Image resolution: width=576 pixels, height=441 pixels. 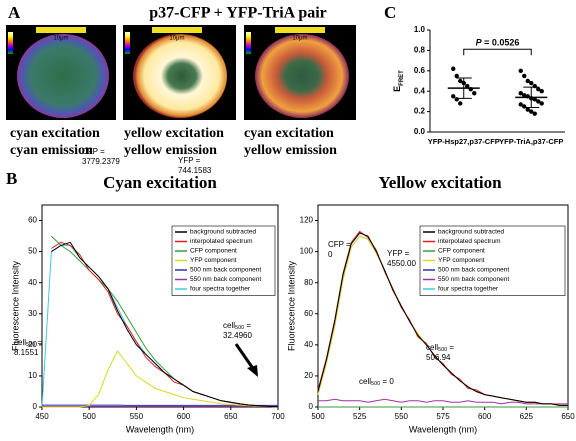 What do you see at coordinates (289, 133) in the screenshot?
I see `caption: cyan excitation` at bounding box center [289, 133].